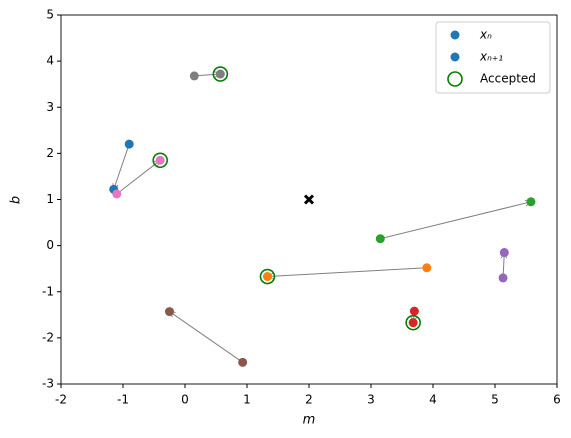  I want to click on y-tick-label: 0, so click(50, 245).